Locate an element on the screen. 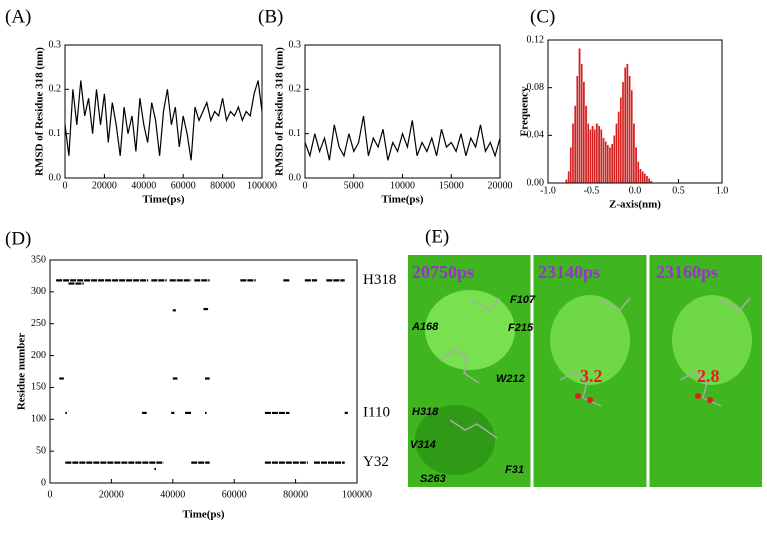  x-tick-label: 100000 is located at coordinates (262, 185).